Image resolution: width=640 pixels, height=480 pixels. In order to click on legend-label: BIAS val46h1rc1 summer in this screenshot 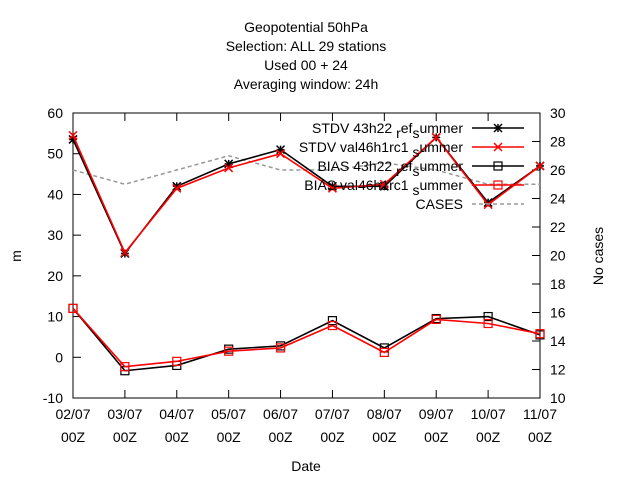, I will do `click(383, 187)`.